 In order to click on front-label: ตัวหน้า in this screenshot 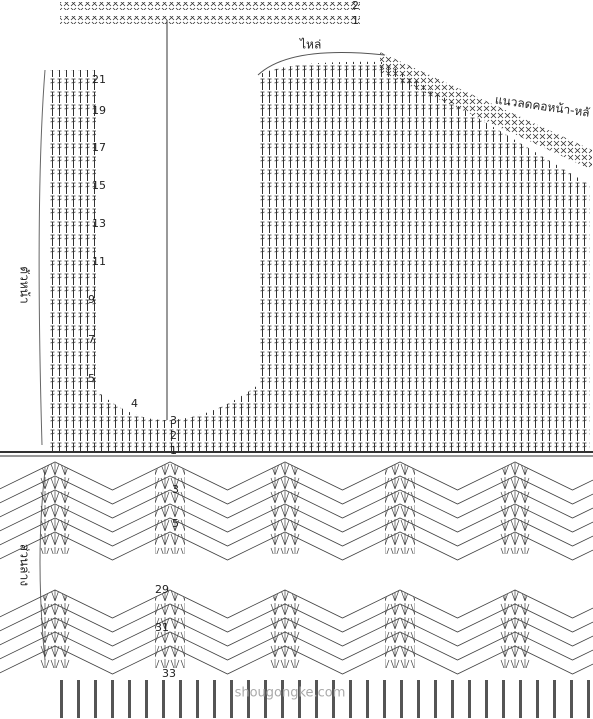, I will do `click(25, 284)`.